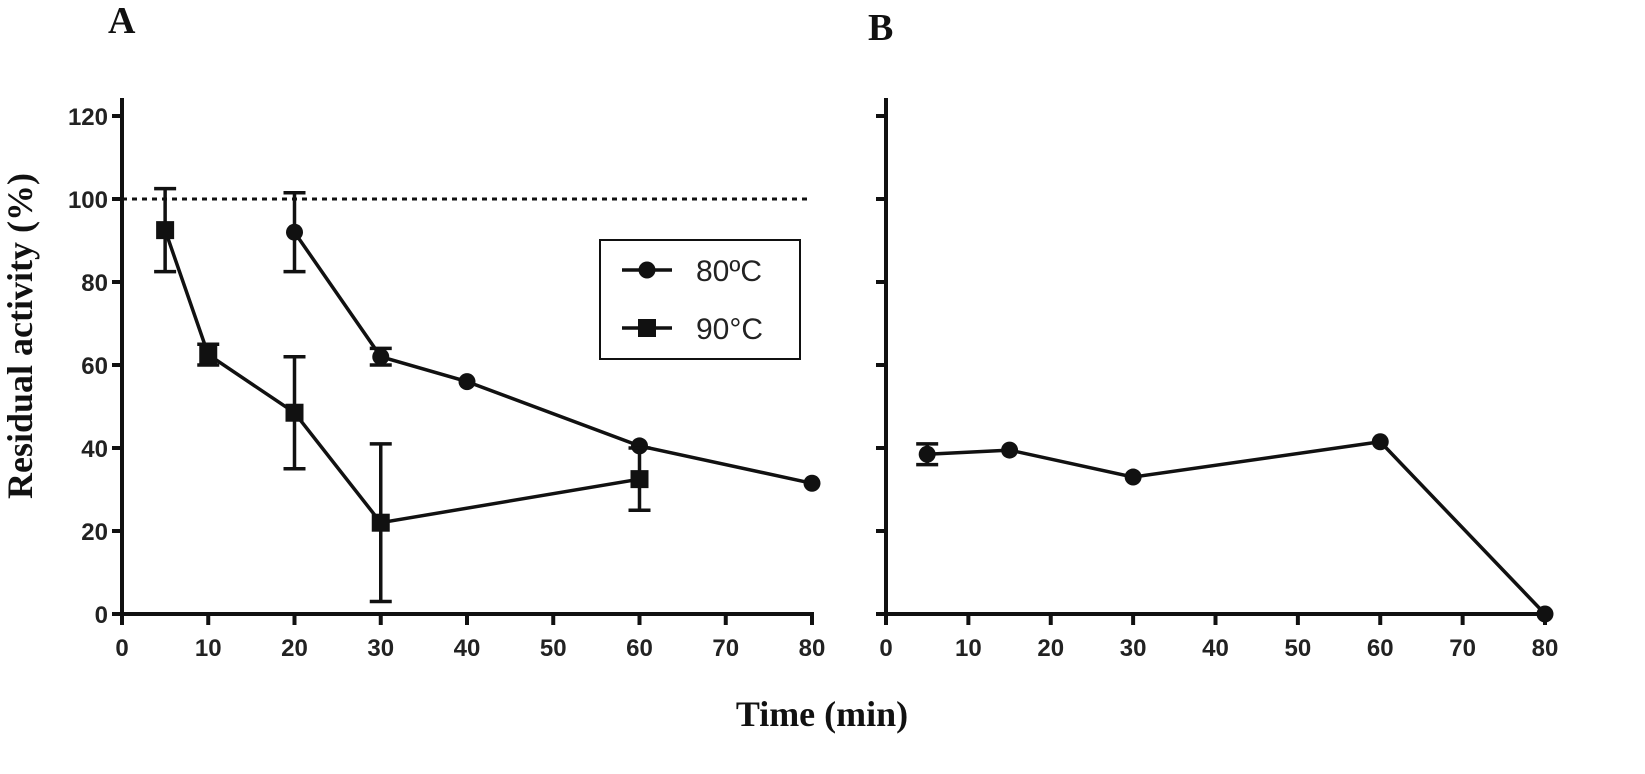 This screenshot has height=774, width=1645. What do you see at coordinates (1462, 648) in the screenshot?
I see `panel-b-x-tick-label: 70` at bounding box center [1462, 648].